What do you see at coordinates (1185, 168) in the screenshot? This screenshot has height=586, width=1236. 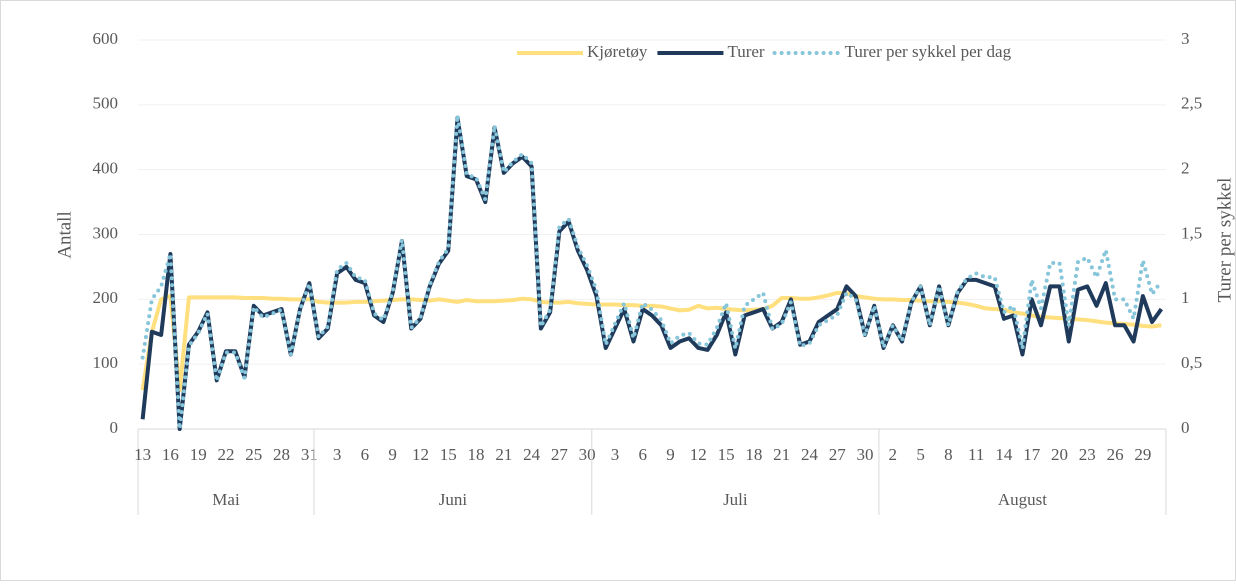 I see `y2-tick-label: 2` at bounding box center [1185, 168].